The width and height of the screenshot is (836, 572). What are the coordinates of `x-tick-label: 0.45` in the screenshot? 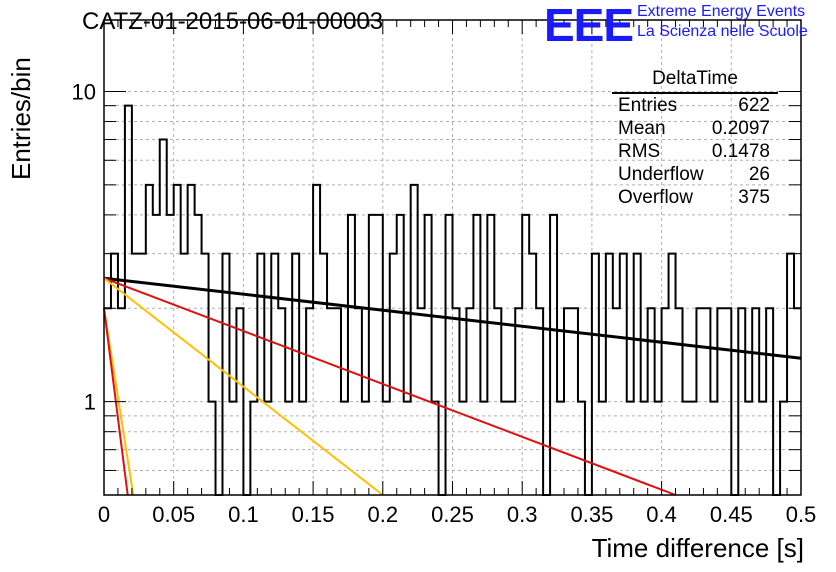 It's located at (731, 514).